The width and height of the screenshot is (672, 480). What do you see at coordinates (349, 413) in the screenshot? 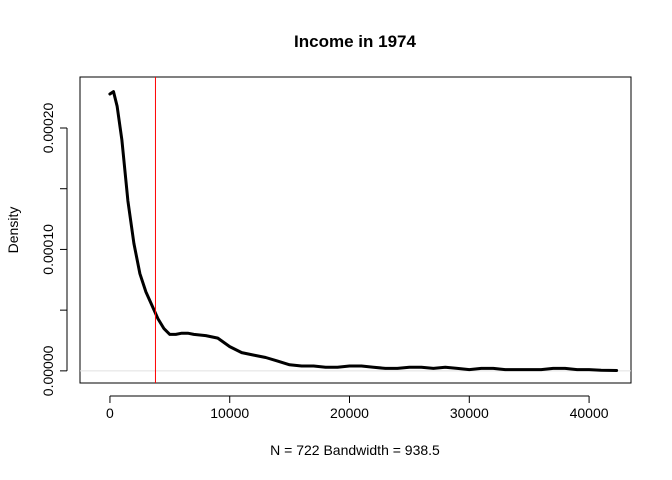
I see `x-tick-label: 20000` at bounding box center [349, 413].